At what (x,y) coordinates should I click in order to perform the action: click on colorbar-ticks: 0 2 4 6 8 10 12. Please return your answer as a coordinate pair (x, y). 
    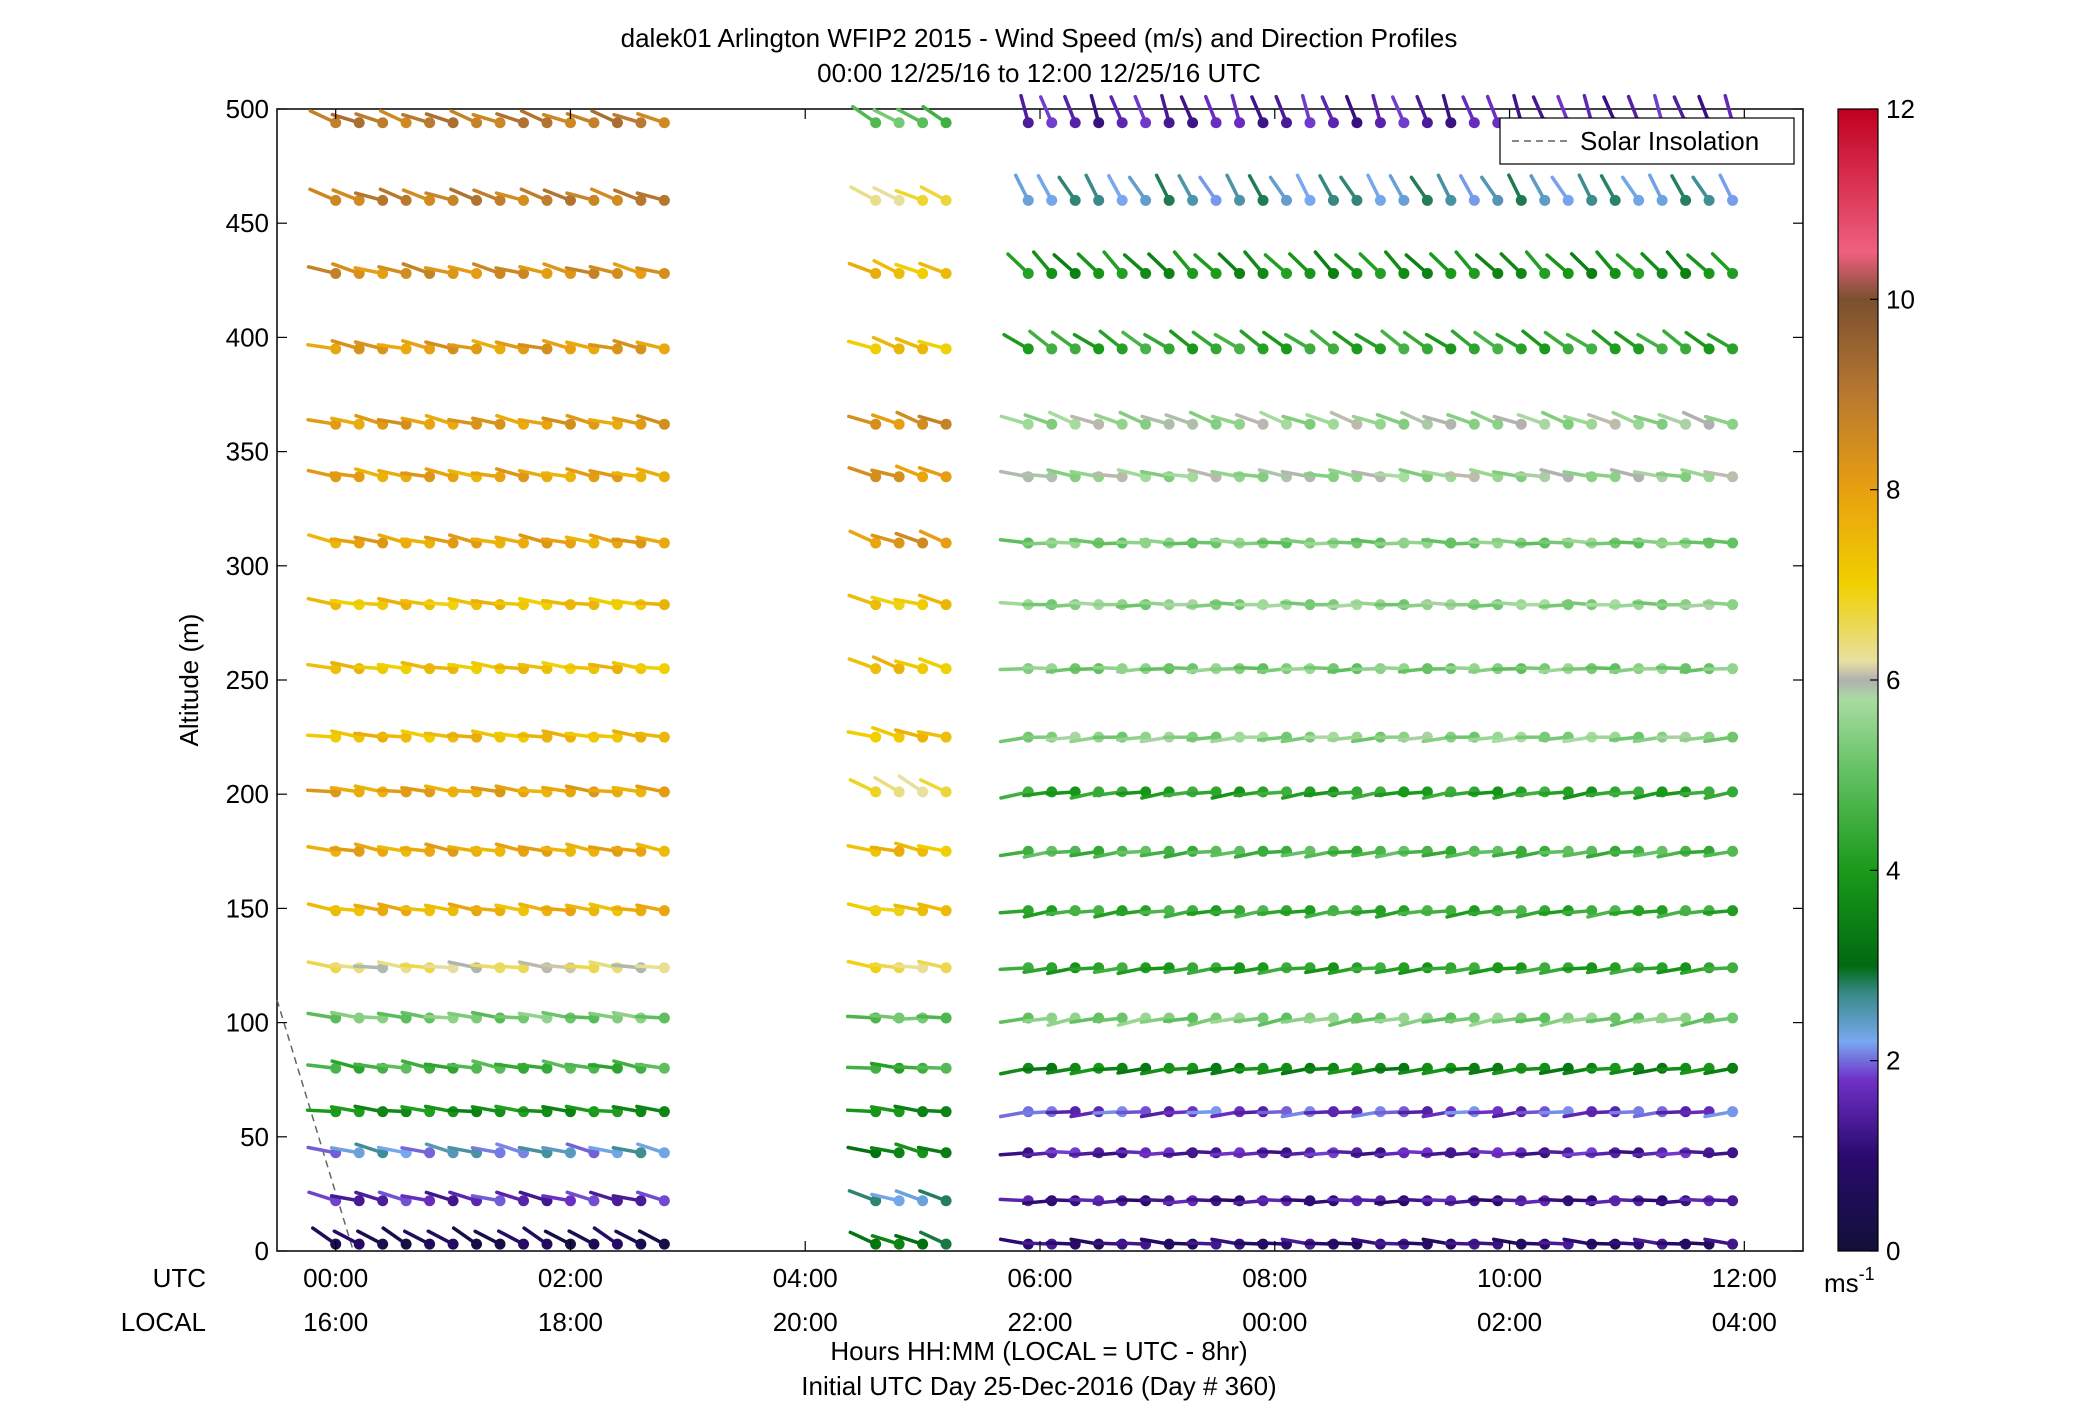
    Looking at the image, I should click on (1892, 680).